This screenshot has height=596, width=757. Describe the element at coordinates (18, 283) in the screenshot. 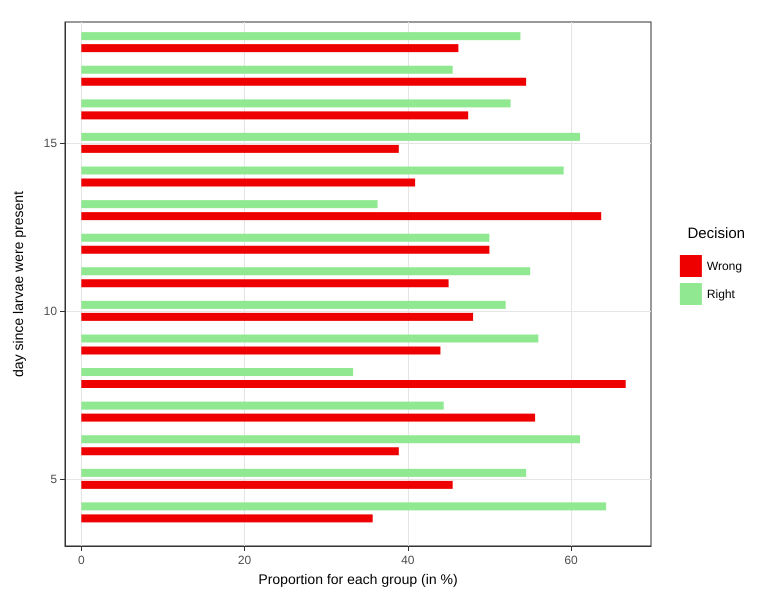

I see `y-axis-title: day since larvae were present` at that location.